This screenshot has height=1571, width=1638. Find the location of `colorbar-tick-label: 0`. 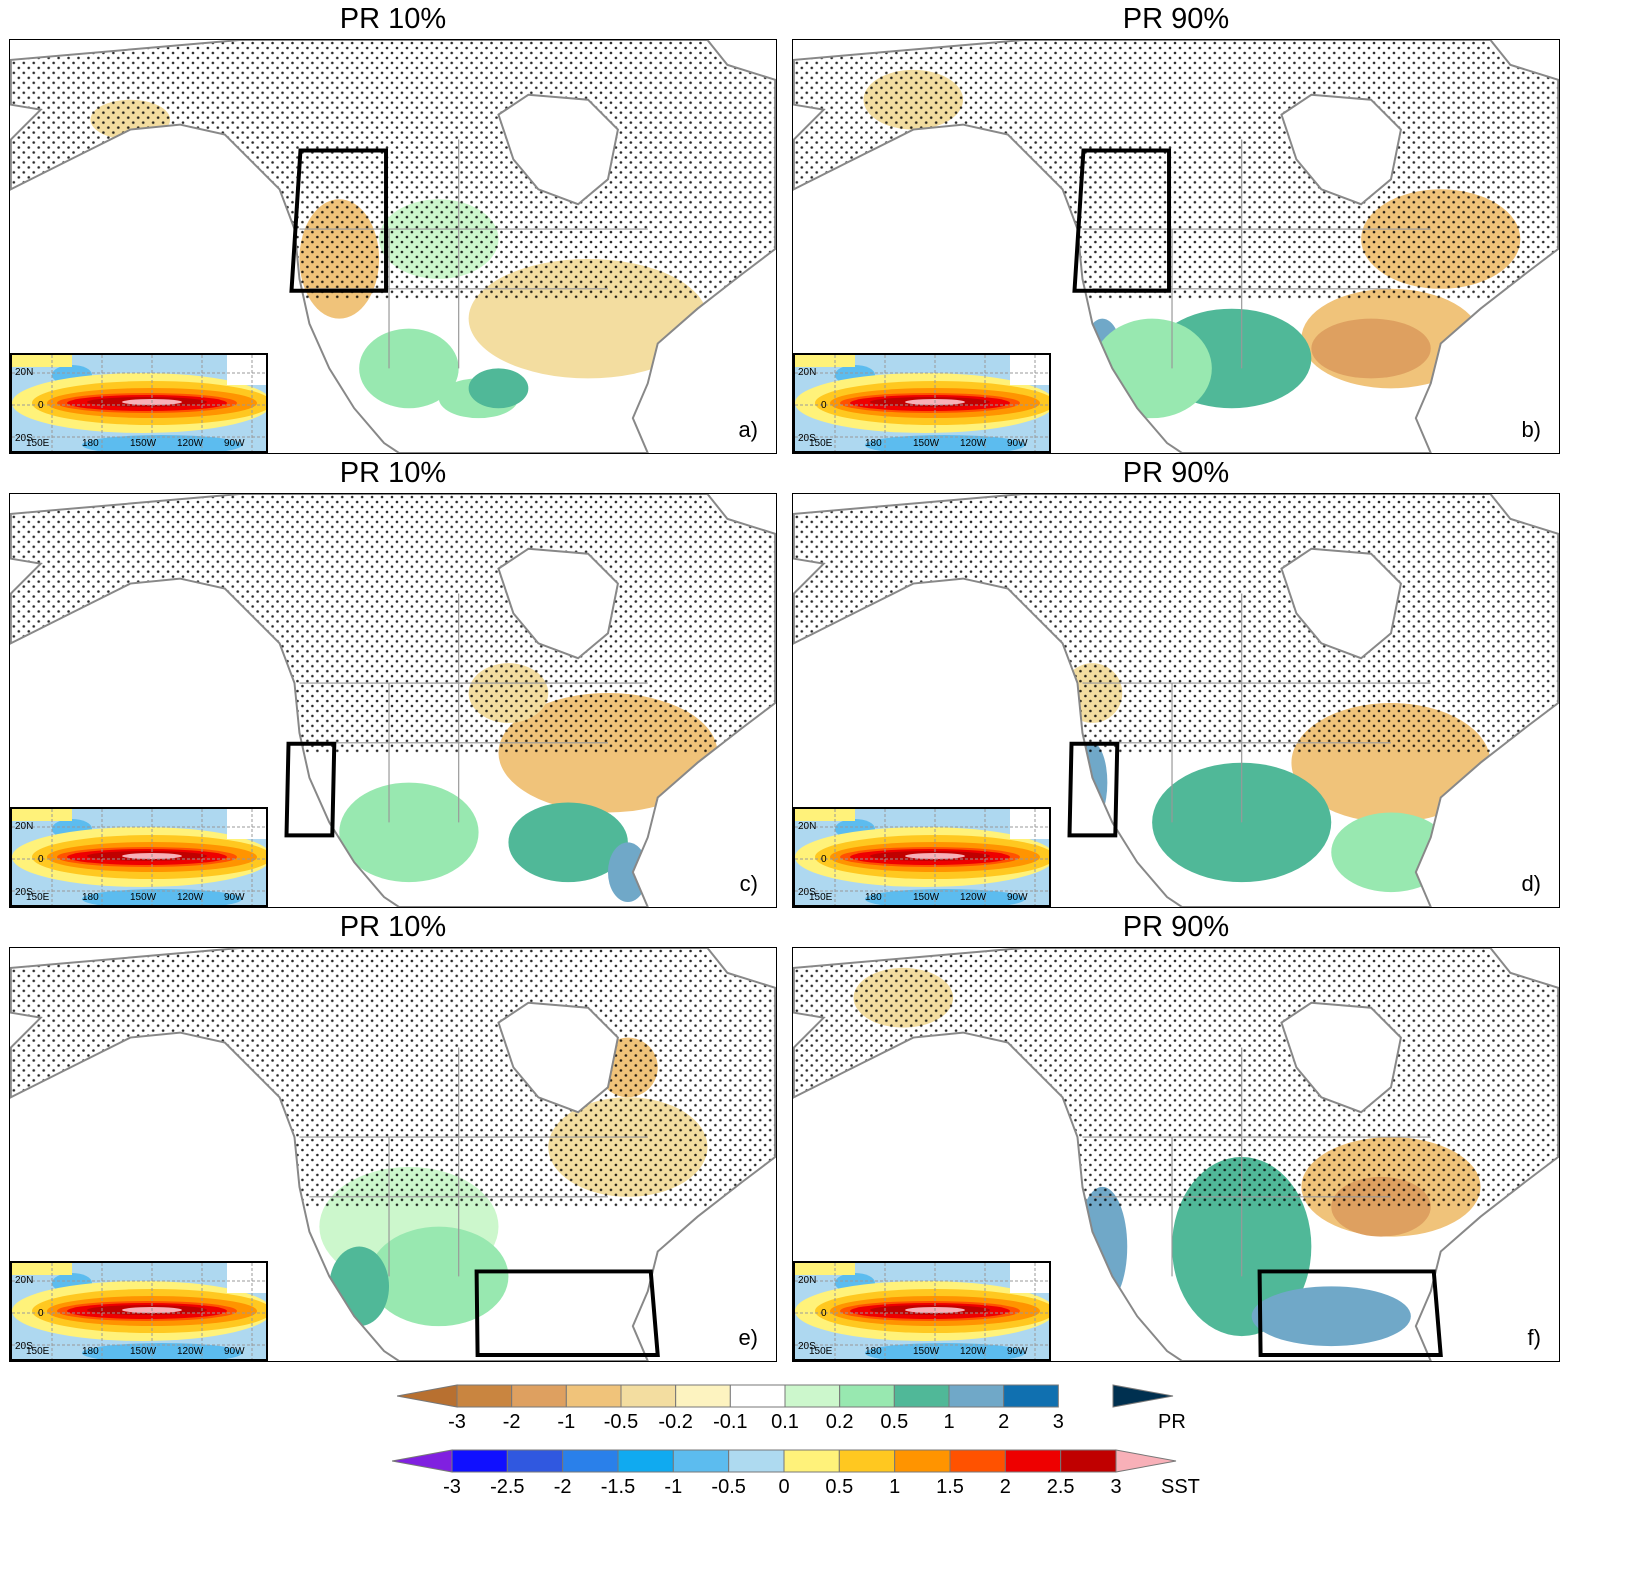

colorbar-tick-label: 0 is located at coordinates (784, 1487).